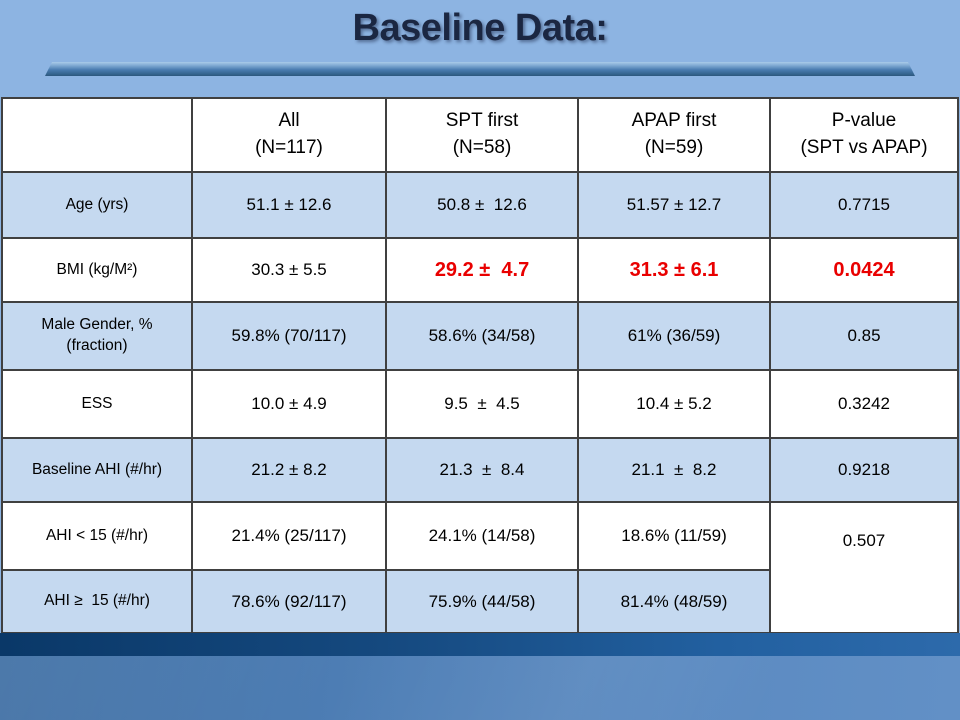 The width and height of the screenshot is (960, 720). I want to click on cell-p-value: 0.7715, so click(864, 205).